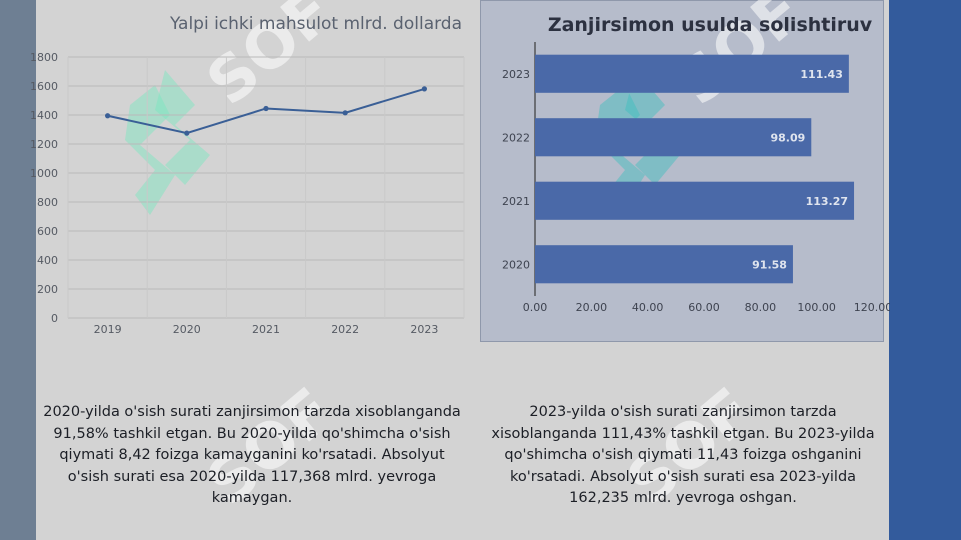 The width and height of the screenshot is (961, 540). I want to click on x-tick-label: 2020, so click(187, 329).